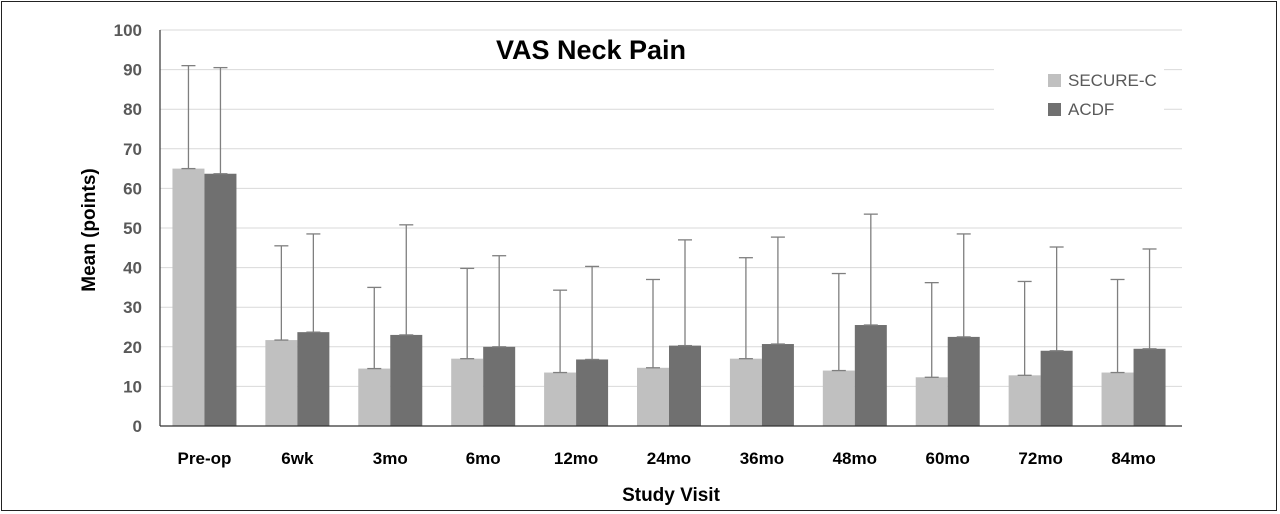 The image size is (1280, 514). Describe the element at coordinates (671, 495) in the screenshot. I see `x-axis-title: Study Visit` at that location.